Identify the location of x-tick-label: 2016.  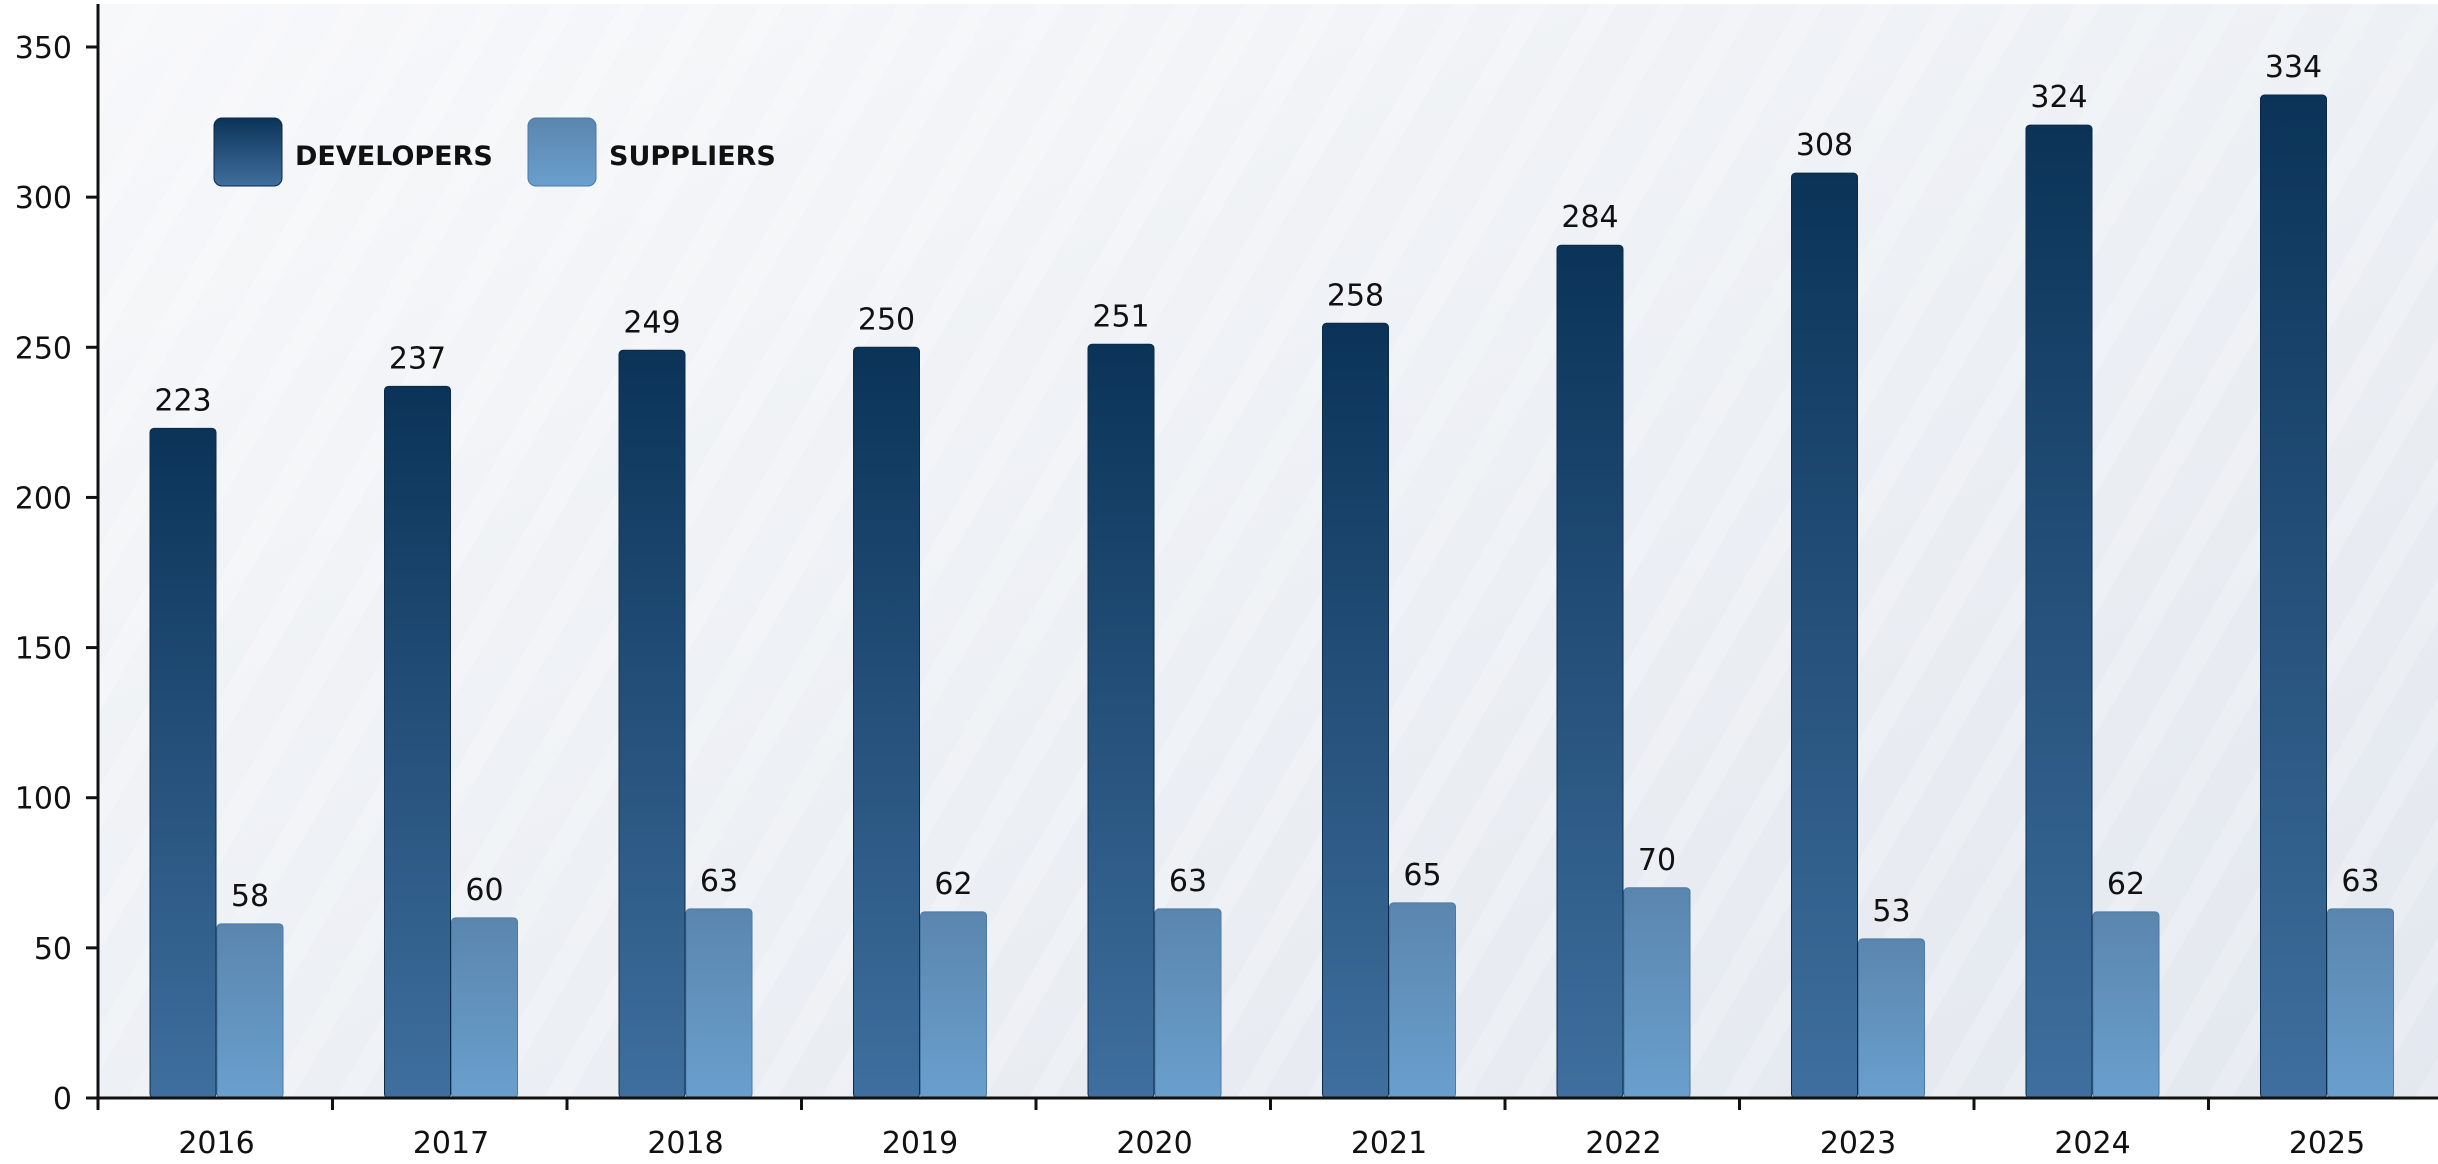
(216, 1143).